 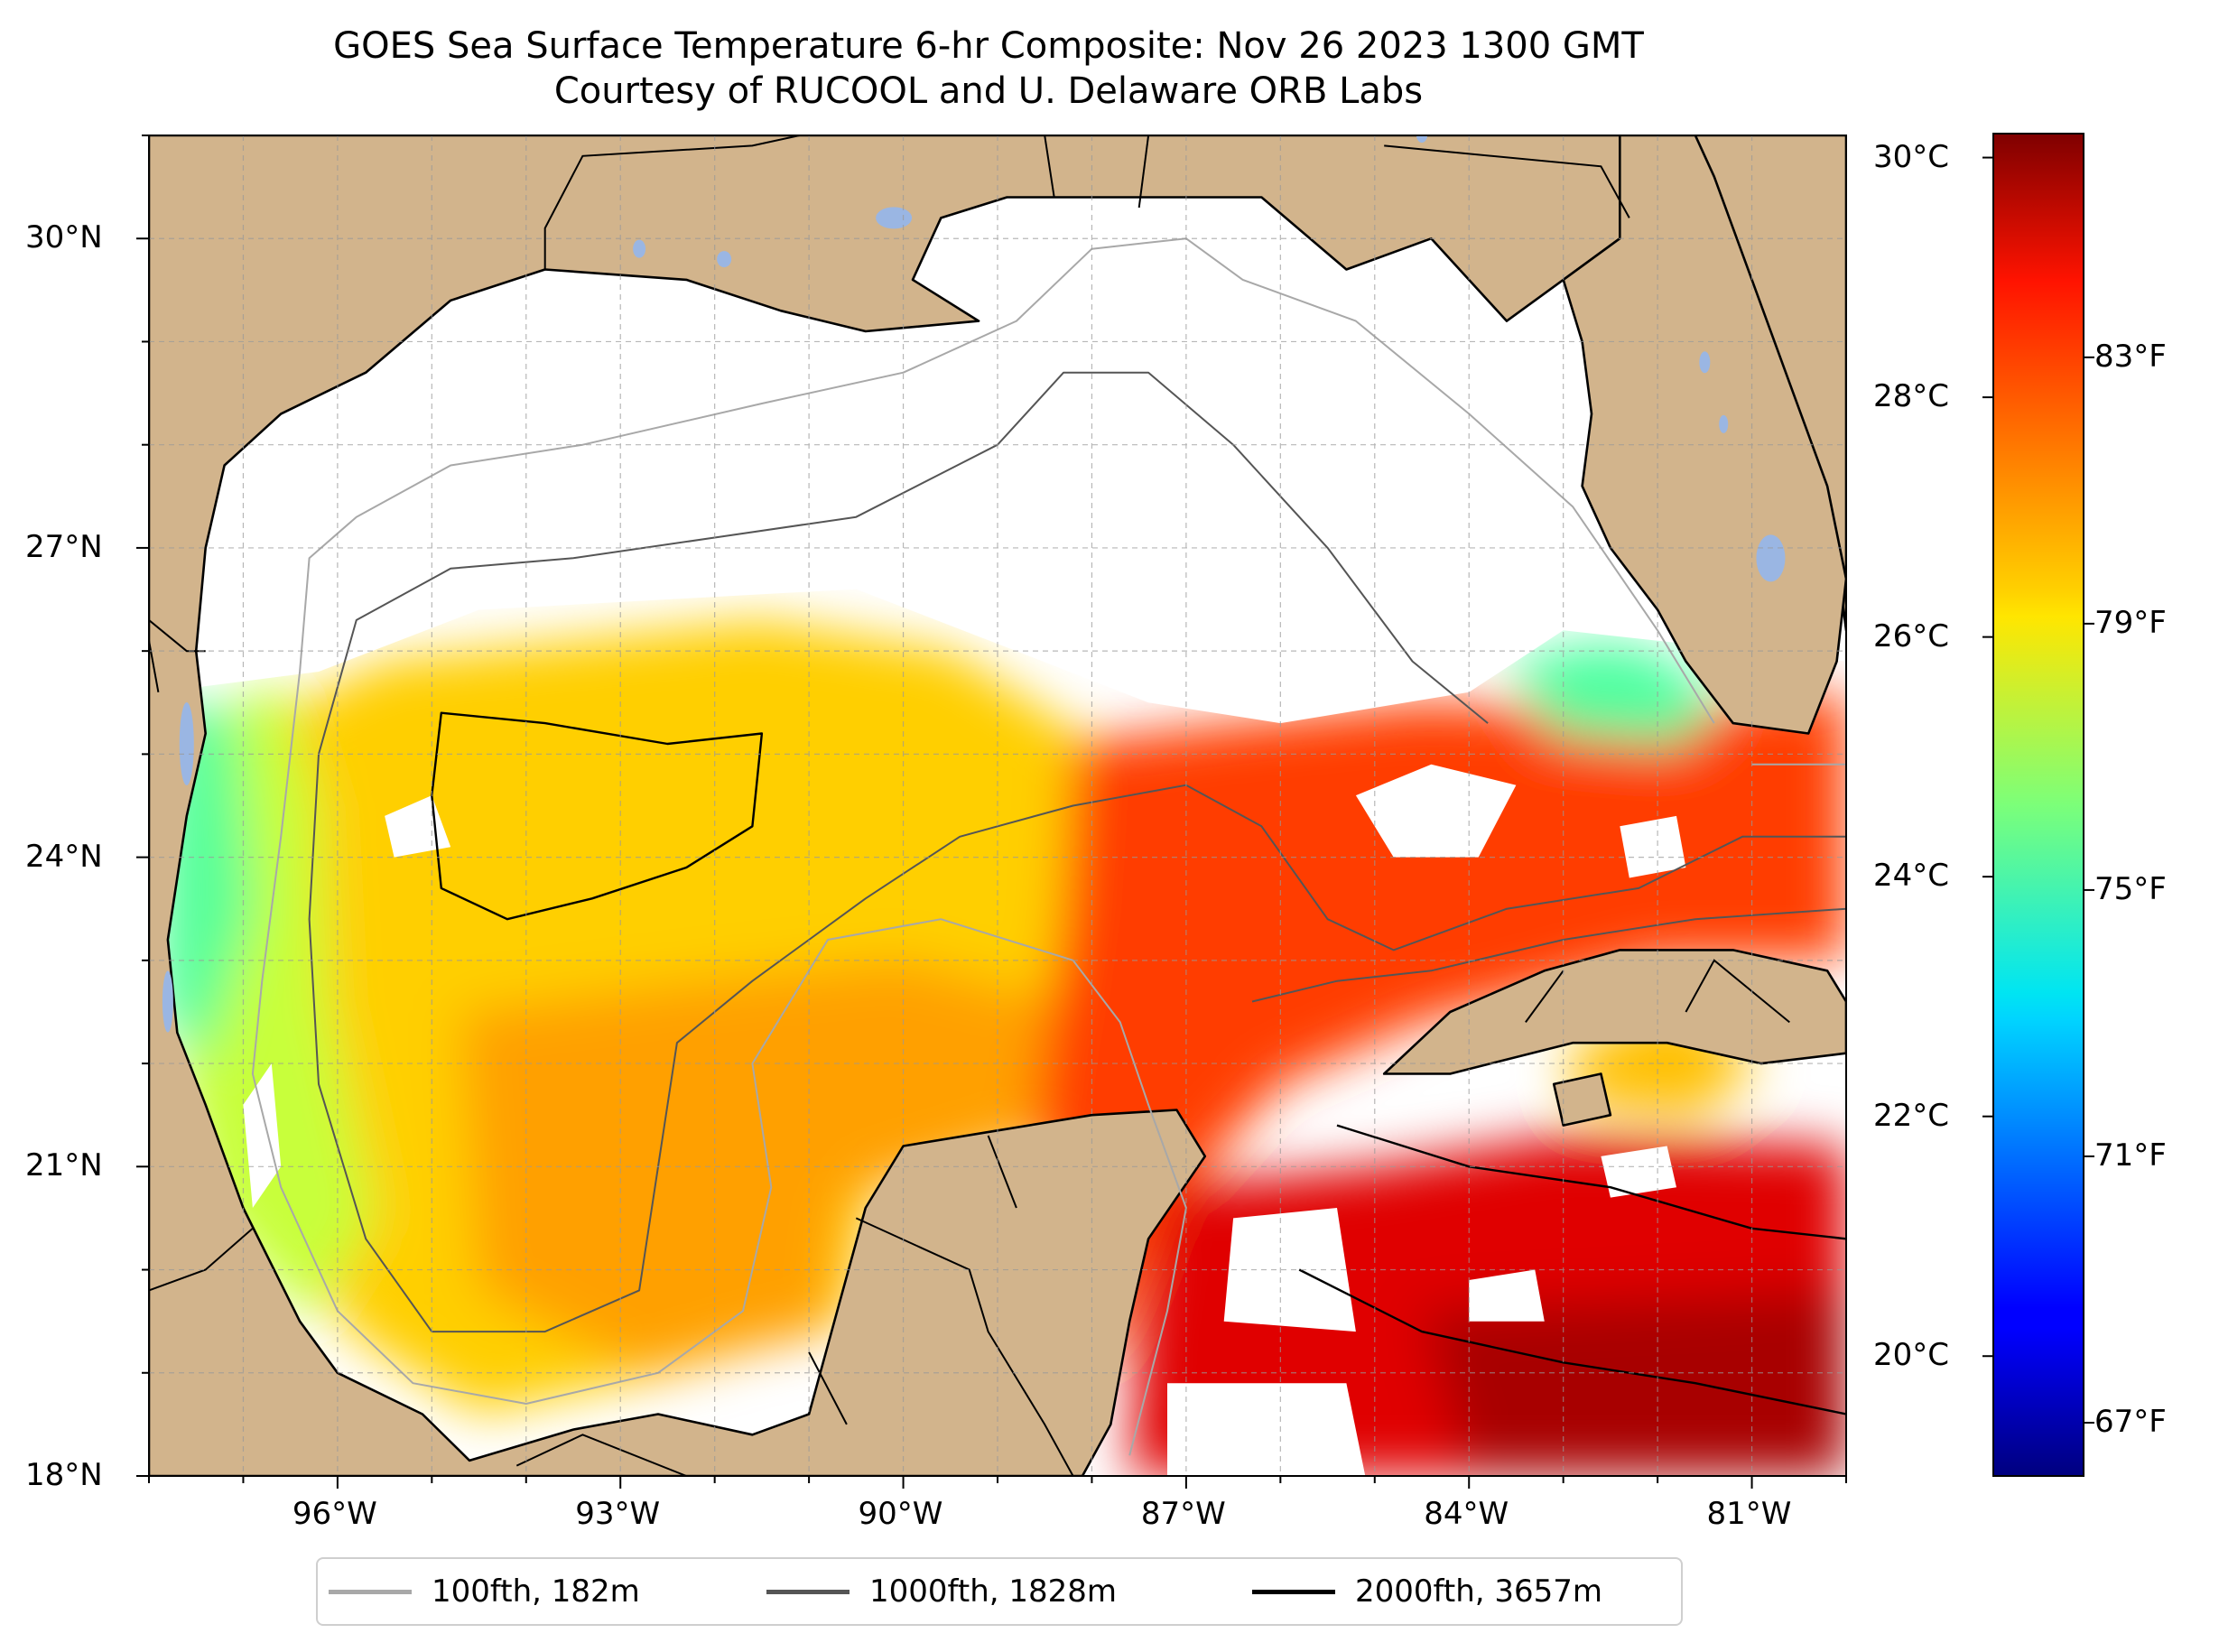 What do you see at coordinates (1002, 1172) in the screenshot?
I see `border-yucatan-qroo` at bounding box center [1002, 1172].